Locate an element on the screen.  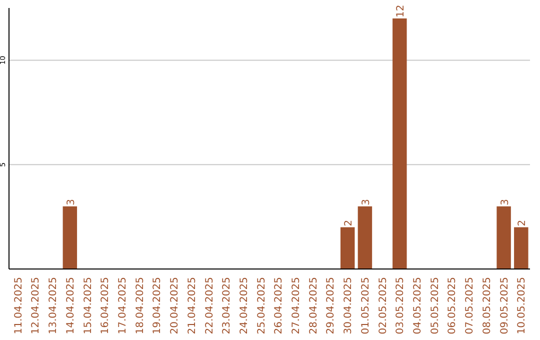
x-tick-label: 29.04.2025 is located at coordinates (331, 305).